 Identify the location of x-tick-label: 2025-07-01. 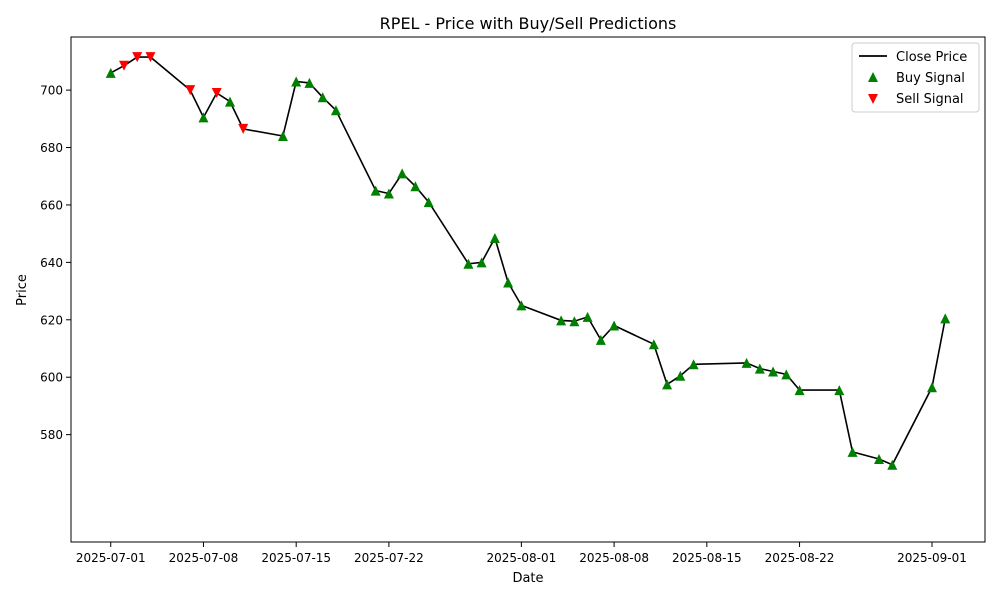
(111, 558).